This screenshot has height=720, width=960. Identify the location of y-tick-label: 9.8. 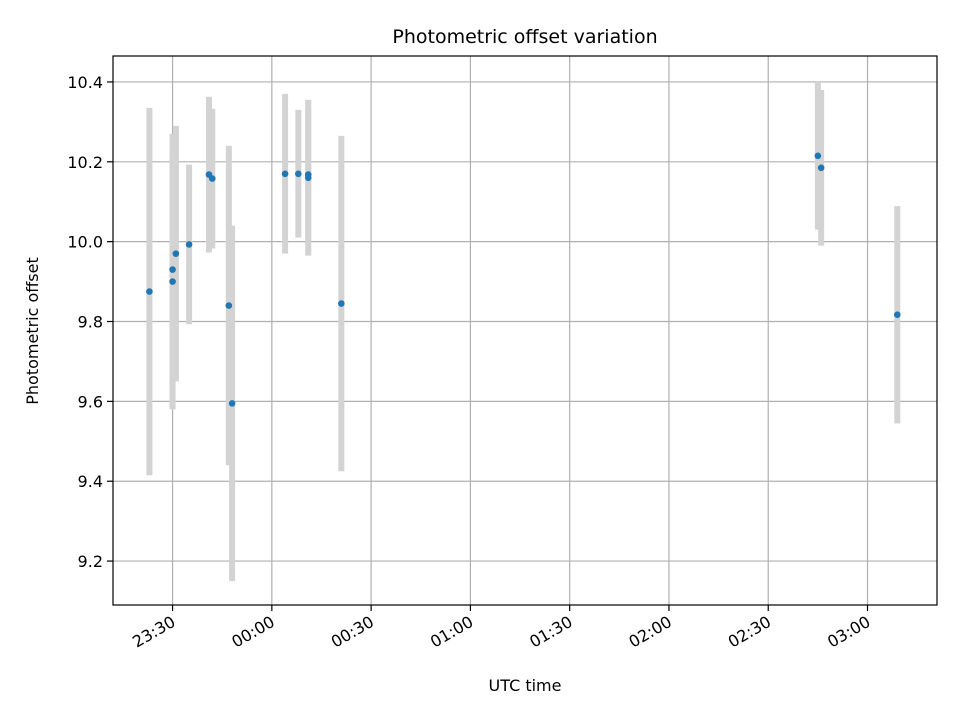
(90, 322).